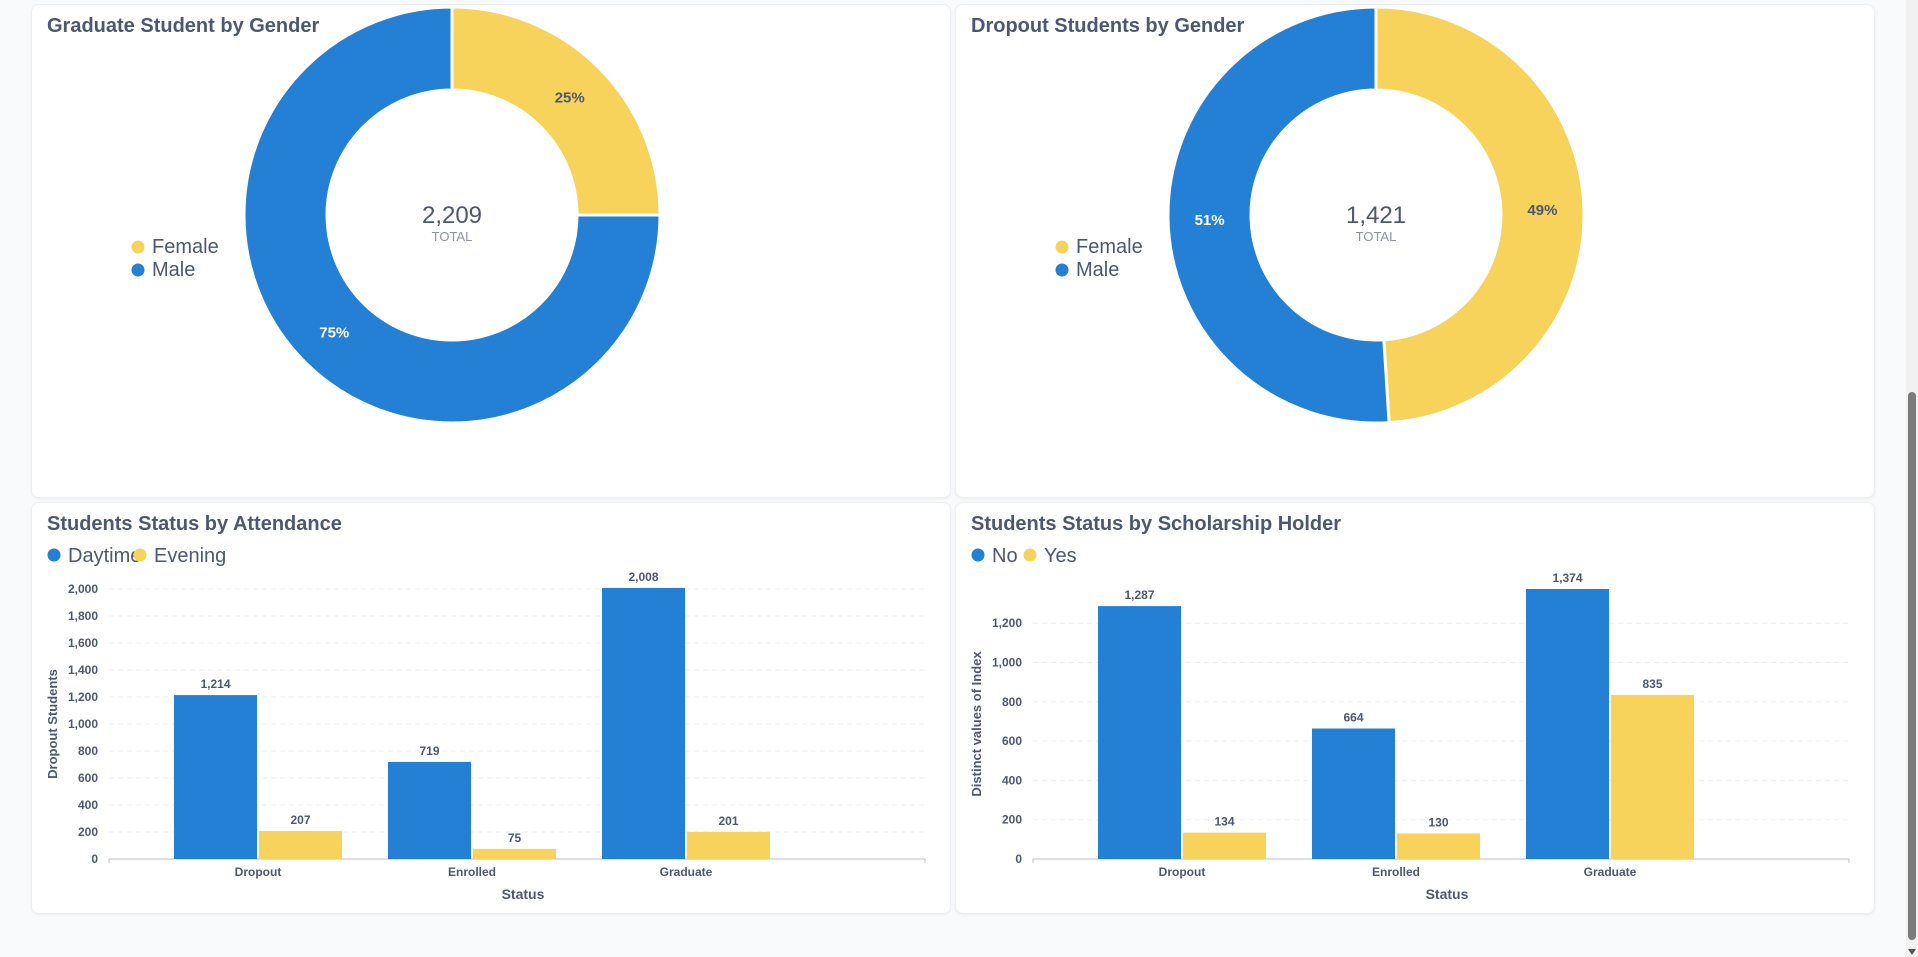 Image resolution: width=1918 pixels, height=957 pixels. I want to click on bar-value-label: 835, so click(1652, 684).